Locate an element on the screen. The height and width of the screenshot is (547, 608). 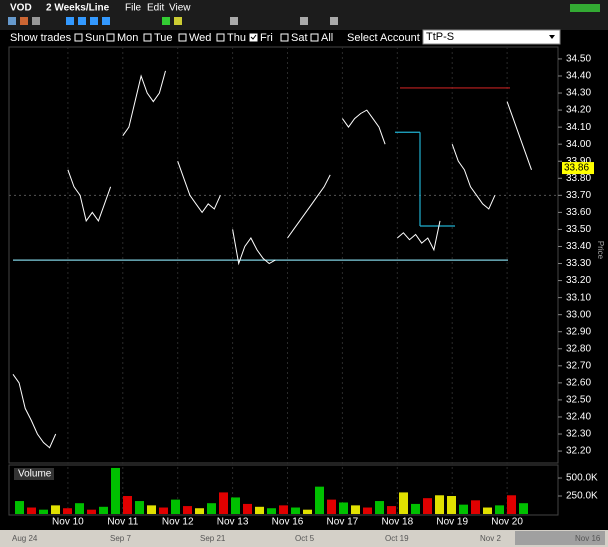
symbol: VOD is located at coordinates (21, 8).